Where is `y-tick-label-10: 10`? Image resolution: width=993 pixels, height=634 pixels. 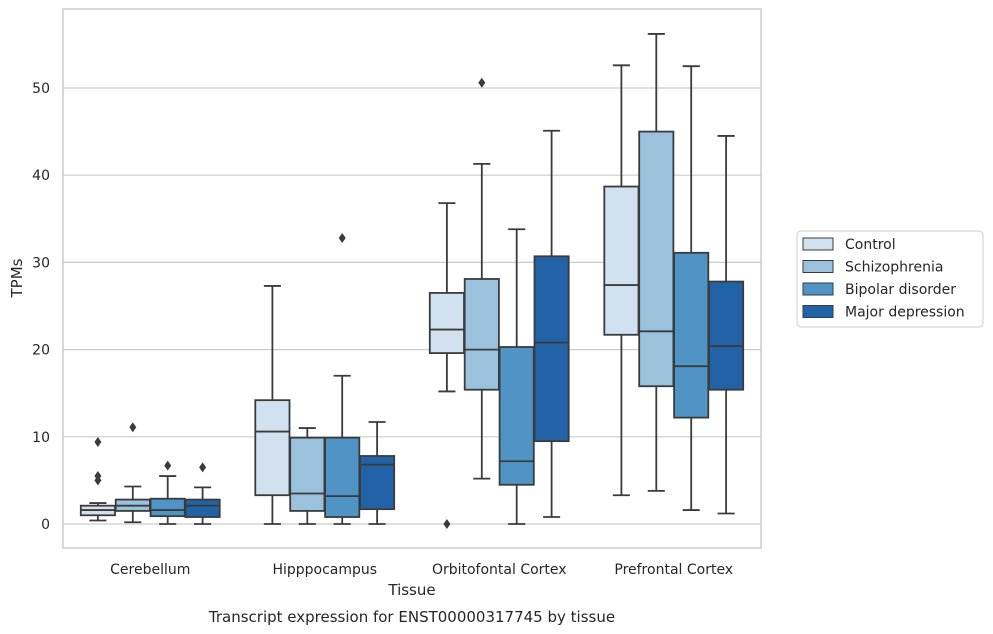 y-tick-label-10: 10 is located at coordinates (41, 438).